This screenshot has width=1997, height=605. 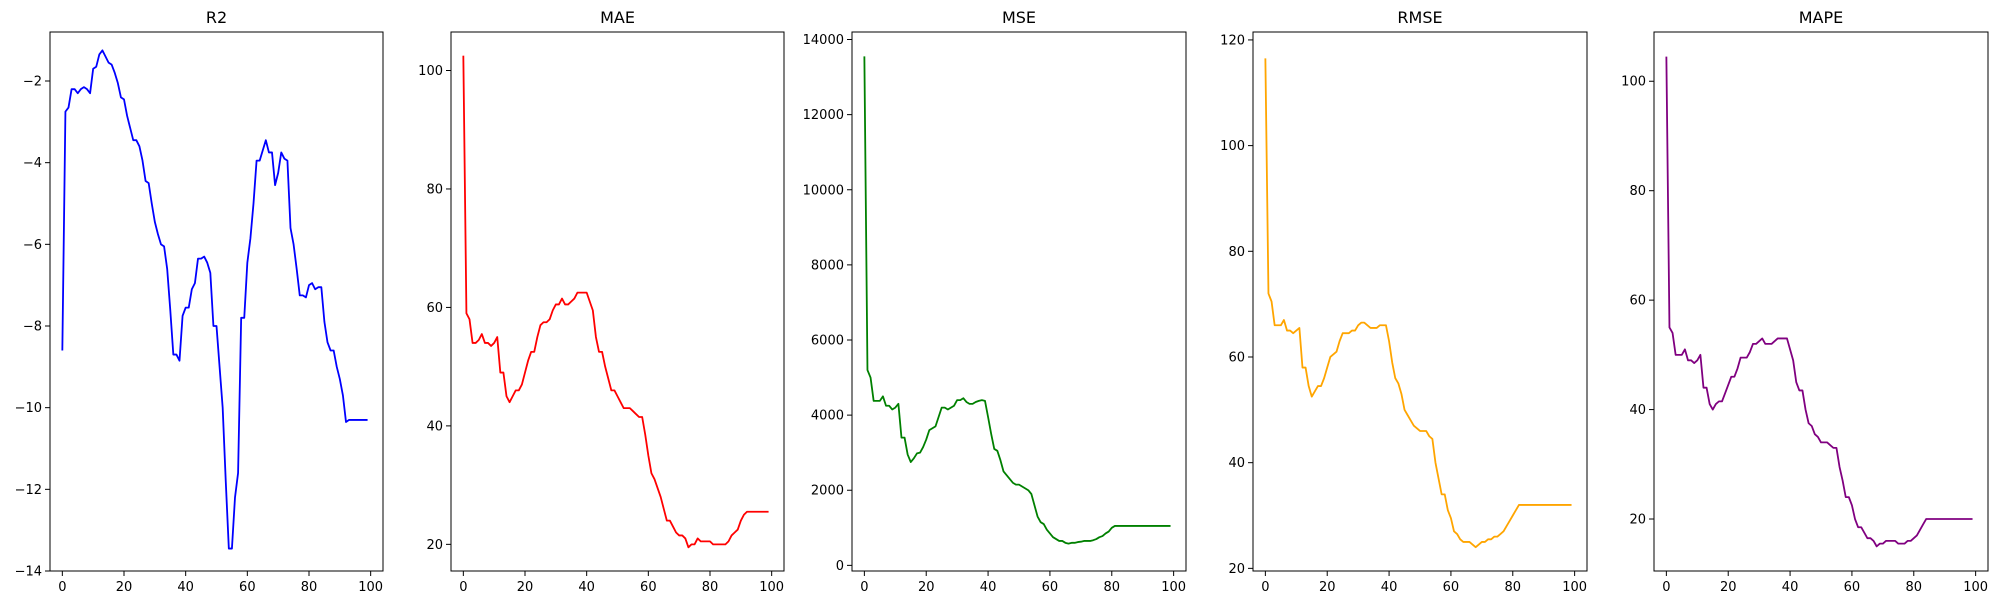 What do you see at coordinates (1821, 17) in the screenshot?
I see `mape-chart-title: MAPE` at bounding box center [1821, 17].